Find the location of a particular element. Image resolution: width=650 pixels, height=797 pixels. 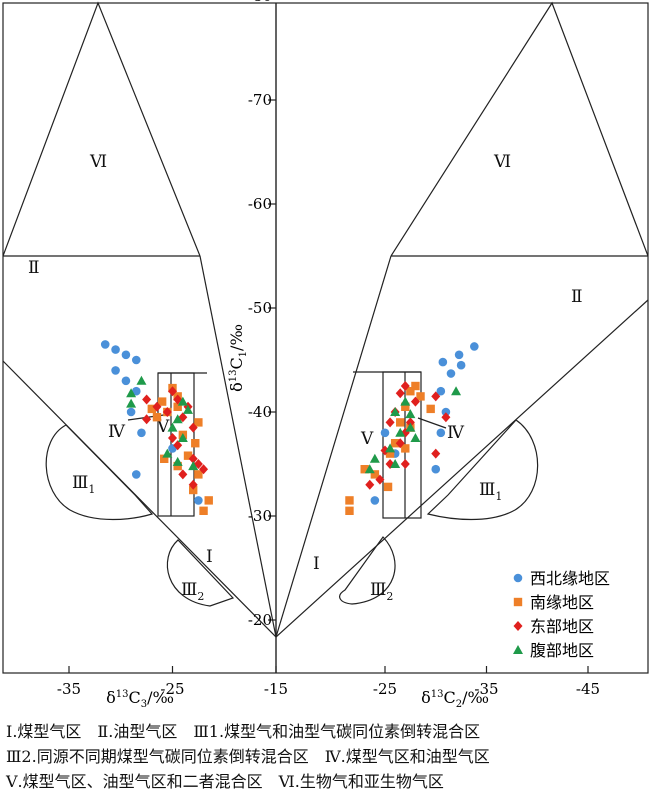

right-region-ii-label: Ⅱ is located at coordinates (577, 297).